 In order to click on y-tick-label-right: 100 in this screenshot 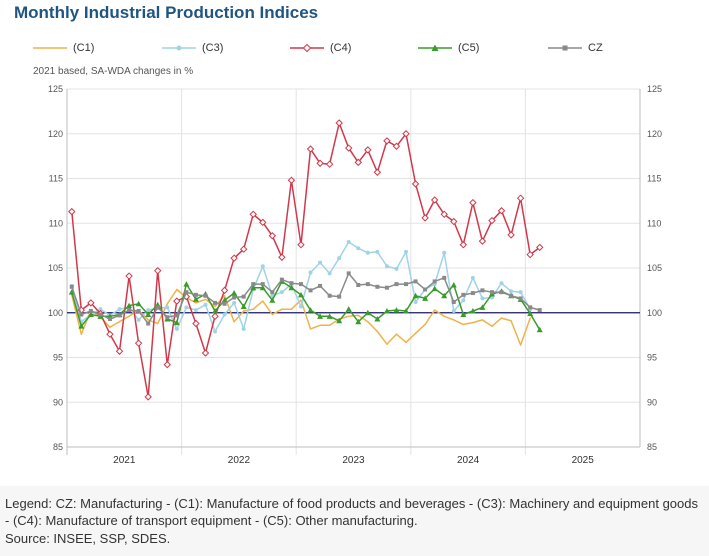, I will do `click(654, 313)`.